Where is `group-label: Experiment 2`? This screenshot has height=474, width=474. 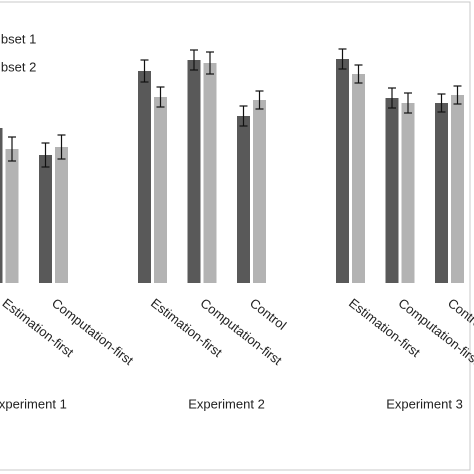
group-label: Experiment 2 is located at coordinates (226, 403).